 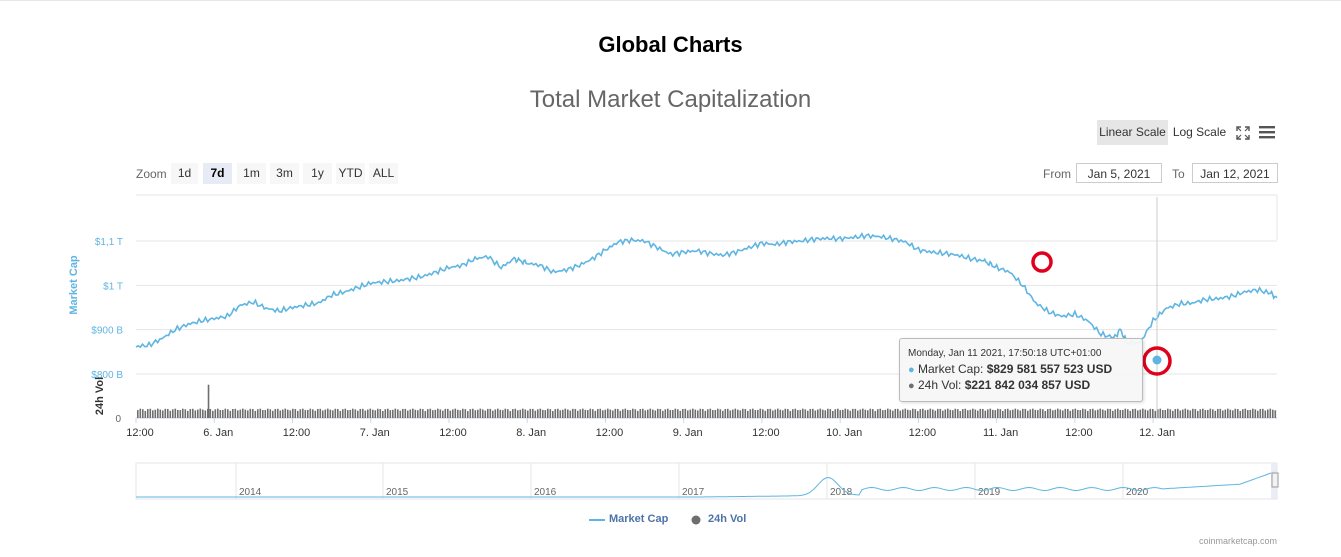 What do you see at coordinates (107, 375) in the screenshot?
I see `y-tick-label: $800 B` at bounding box center [107, 375].